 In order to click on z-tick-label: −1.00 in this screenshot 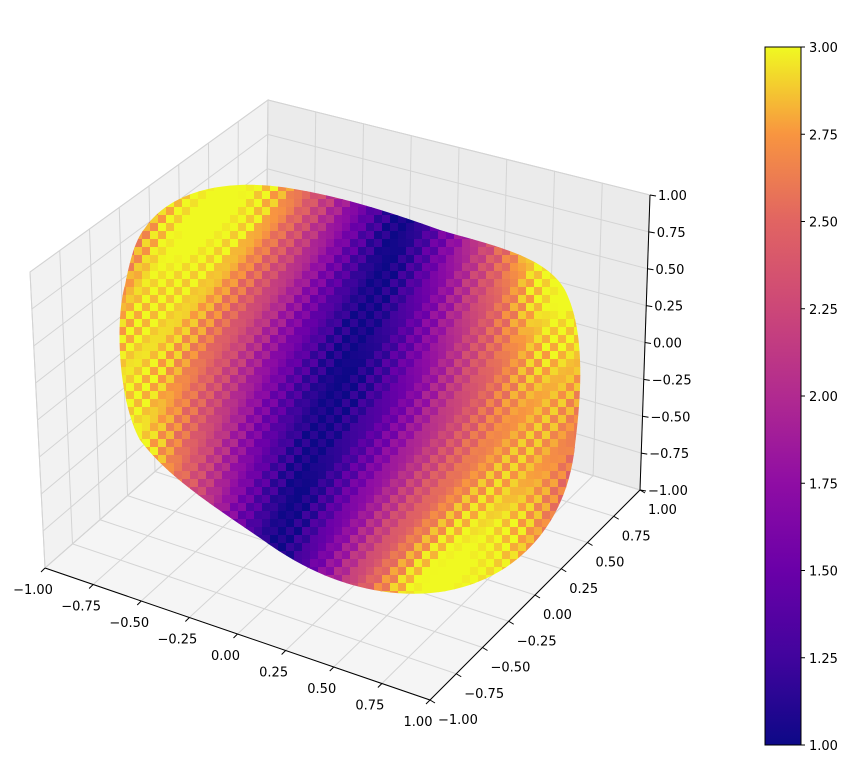, I will do `click(668, 491)`.